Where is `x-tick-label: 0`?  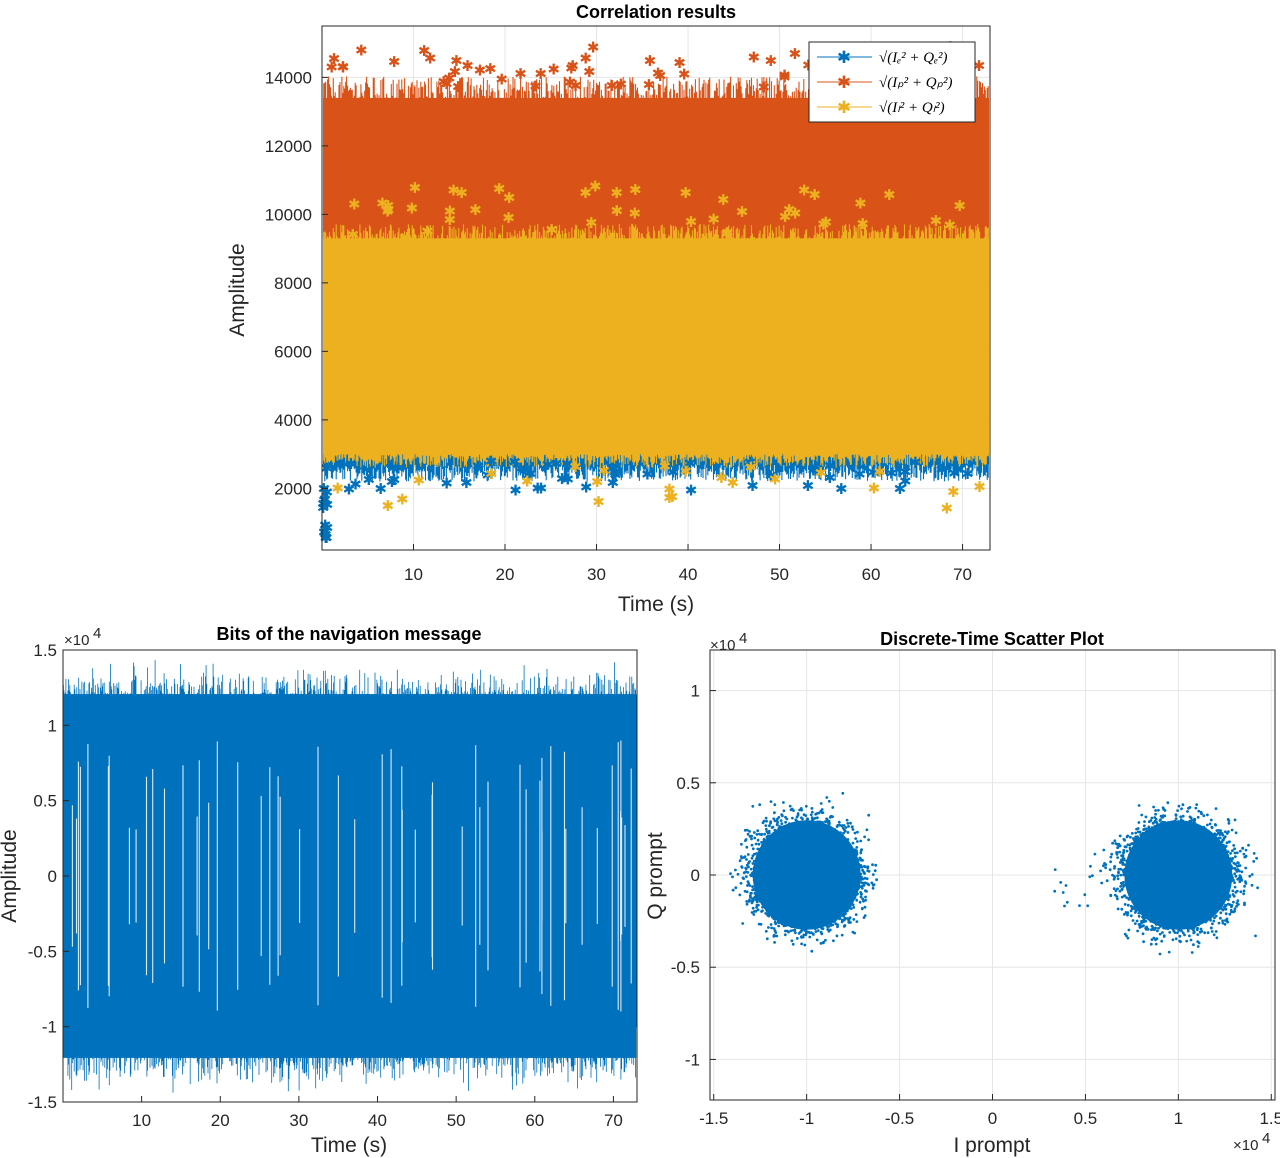
x-tick-label: 0 is located at coordinates (992, 1118).